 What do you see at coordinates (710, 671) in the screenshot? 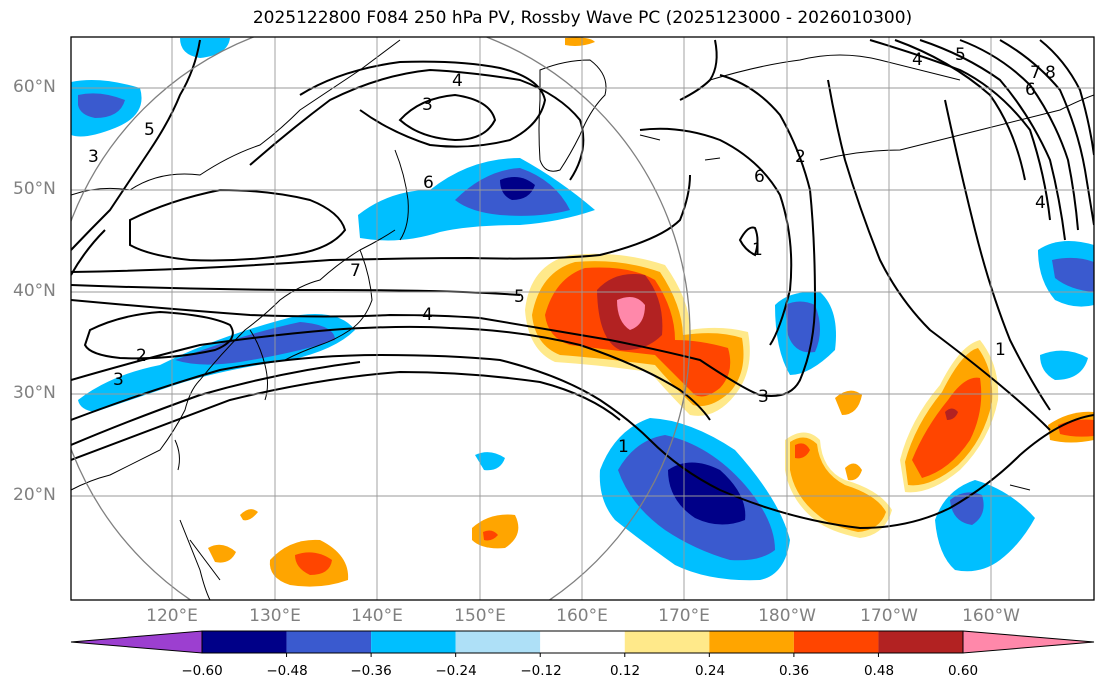
I see `colorbar-label-7: 0.24` at bounding box center [710, 671].